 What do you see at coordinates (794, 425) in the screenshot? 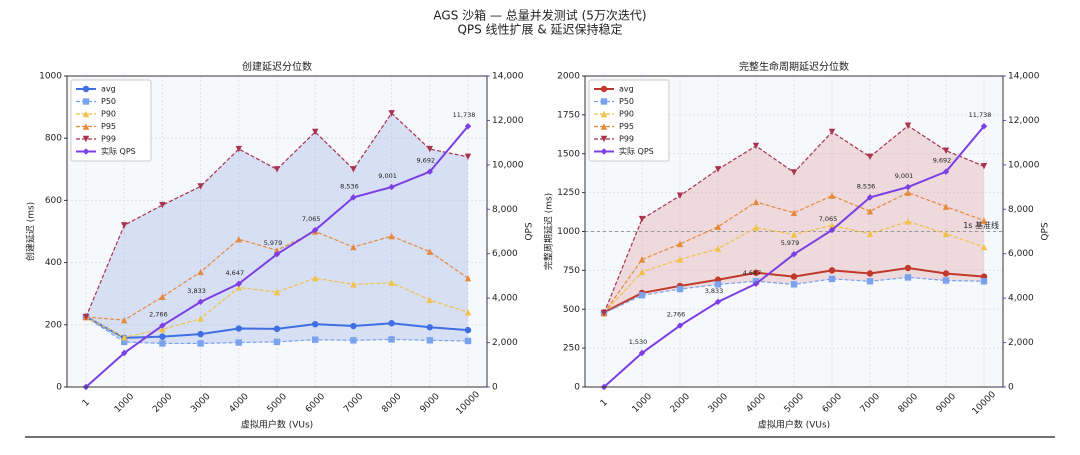
I see `x-axis-label: 虚拟用户数 (VUs)` at bounding box center [794, 425].